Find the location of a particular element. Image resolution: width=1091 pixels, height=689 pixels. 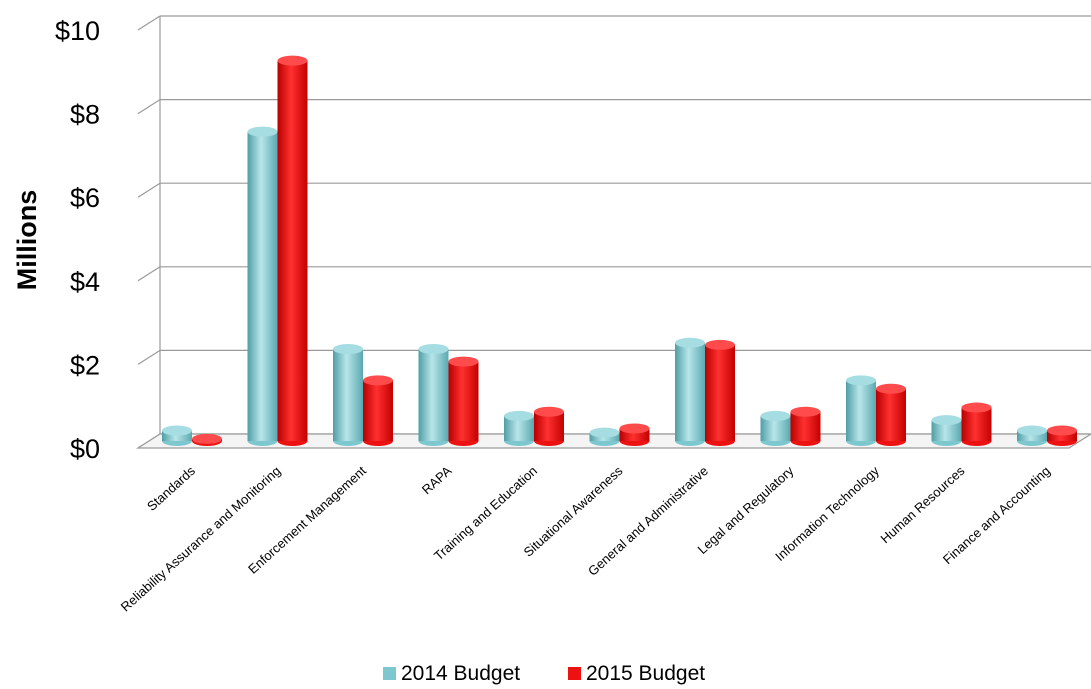

y-tick-label: $10 is located at coordinates (77, 31).